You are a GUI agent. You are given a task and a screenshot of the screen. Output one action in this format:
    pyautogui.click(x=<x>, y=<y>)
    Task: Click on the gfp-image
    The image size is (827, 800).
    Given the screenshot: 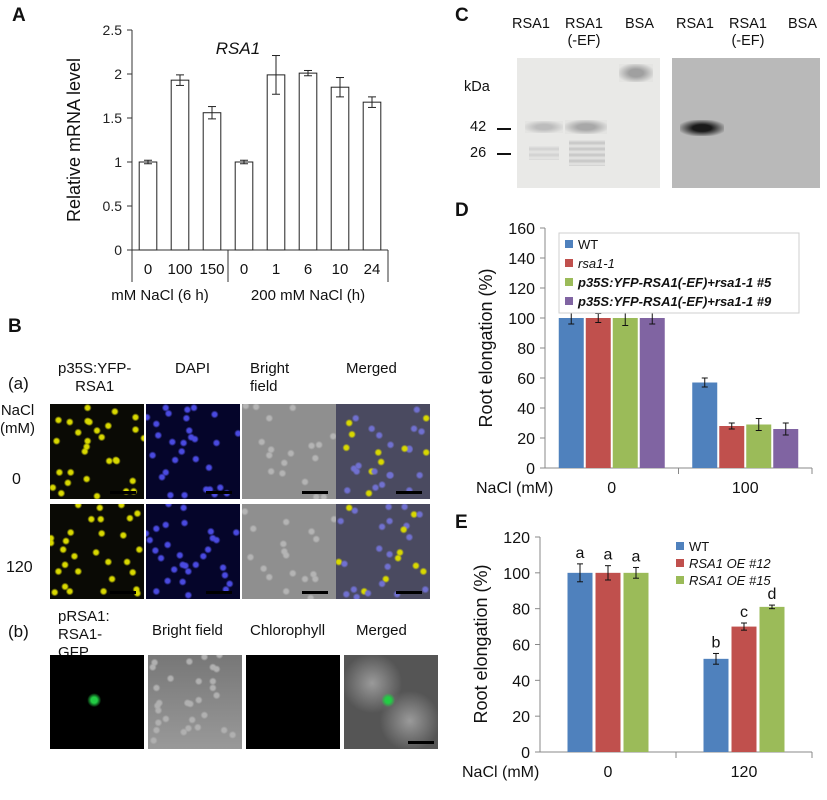 What is the action you would take?
    pyautogui.click(x=97, y=702)
    